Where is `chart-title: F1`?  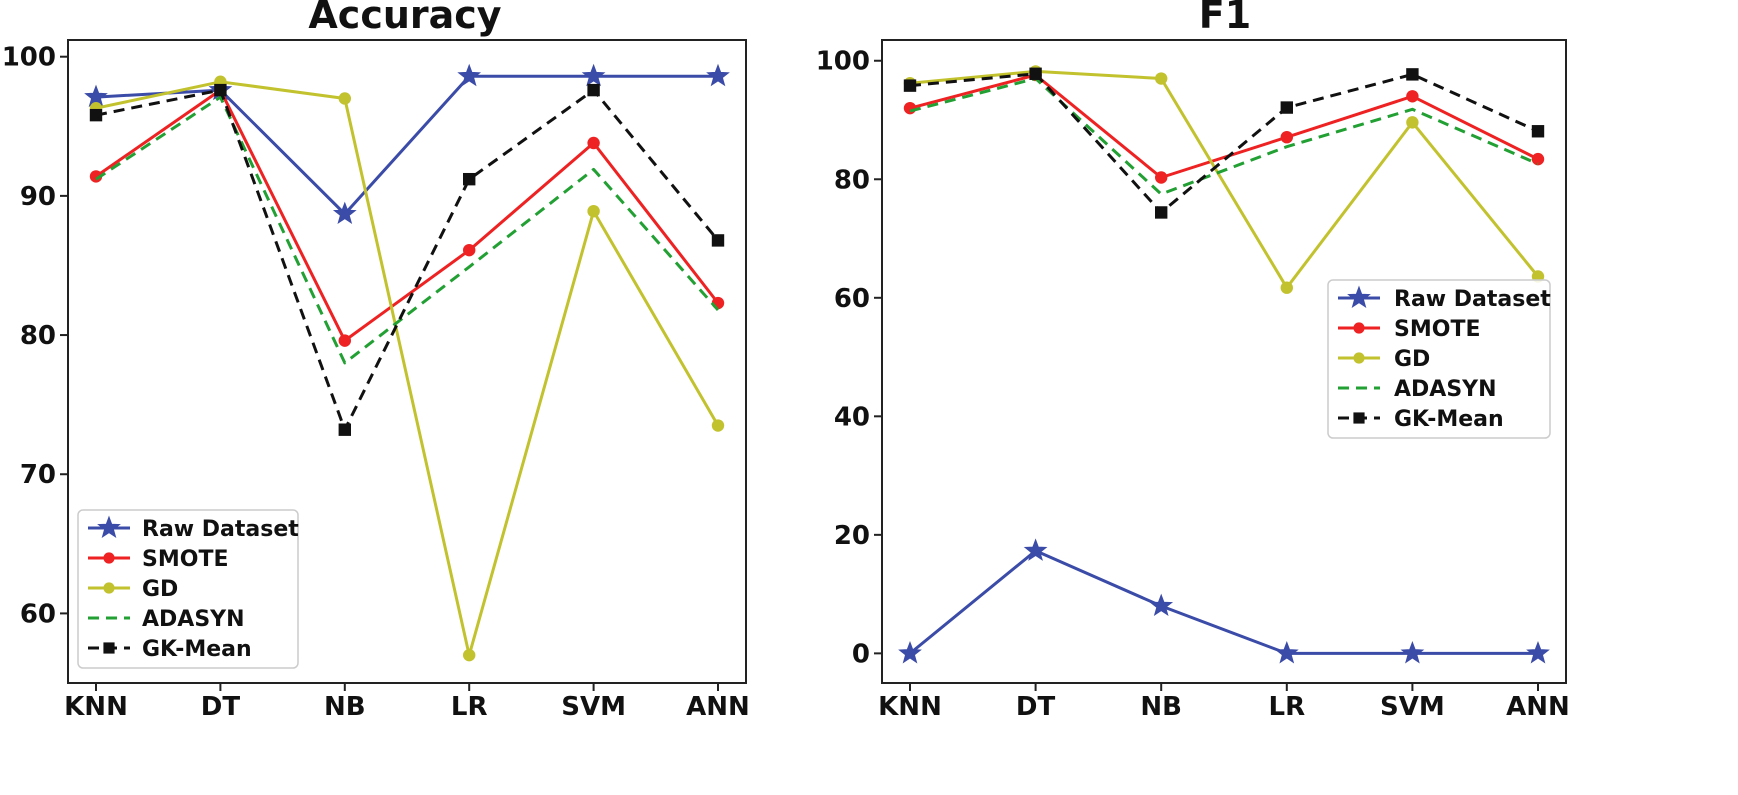
chart-title: F1 is located at coordinates (1225, 18).